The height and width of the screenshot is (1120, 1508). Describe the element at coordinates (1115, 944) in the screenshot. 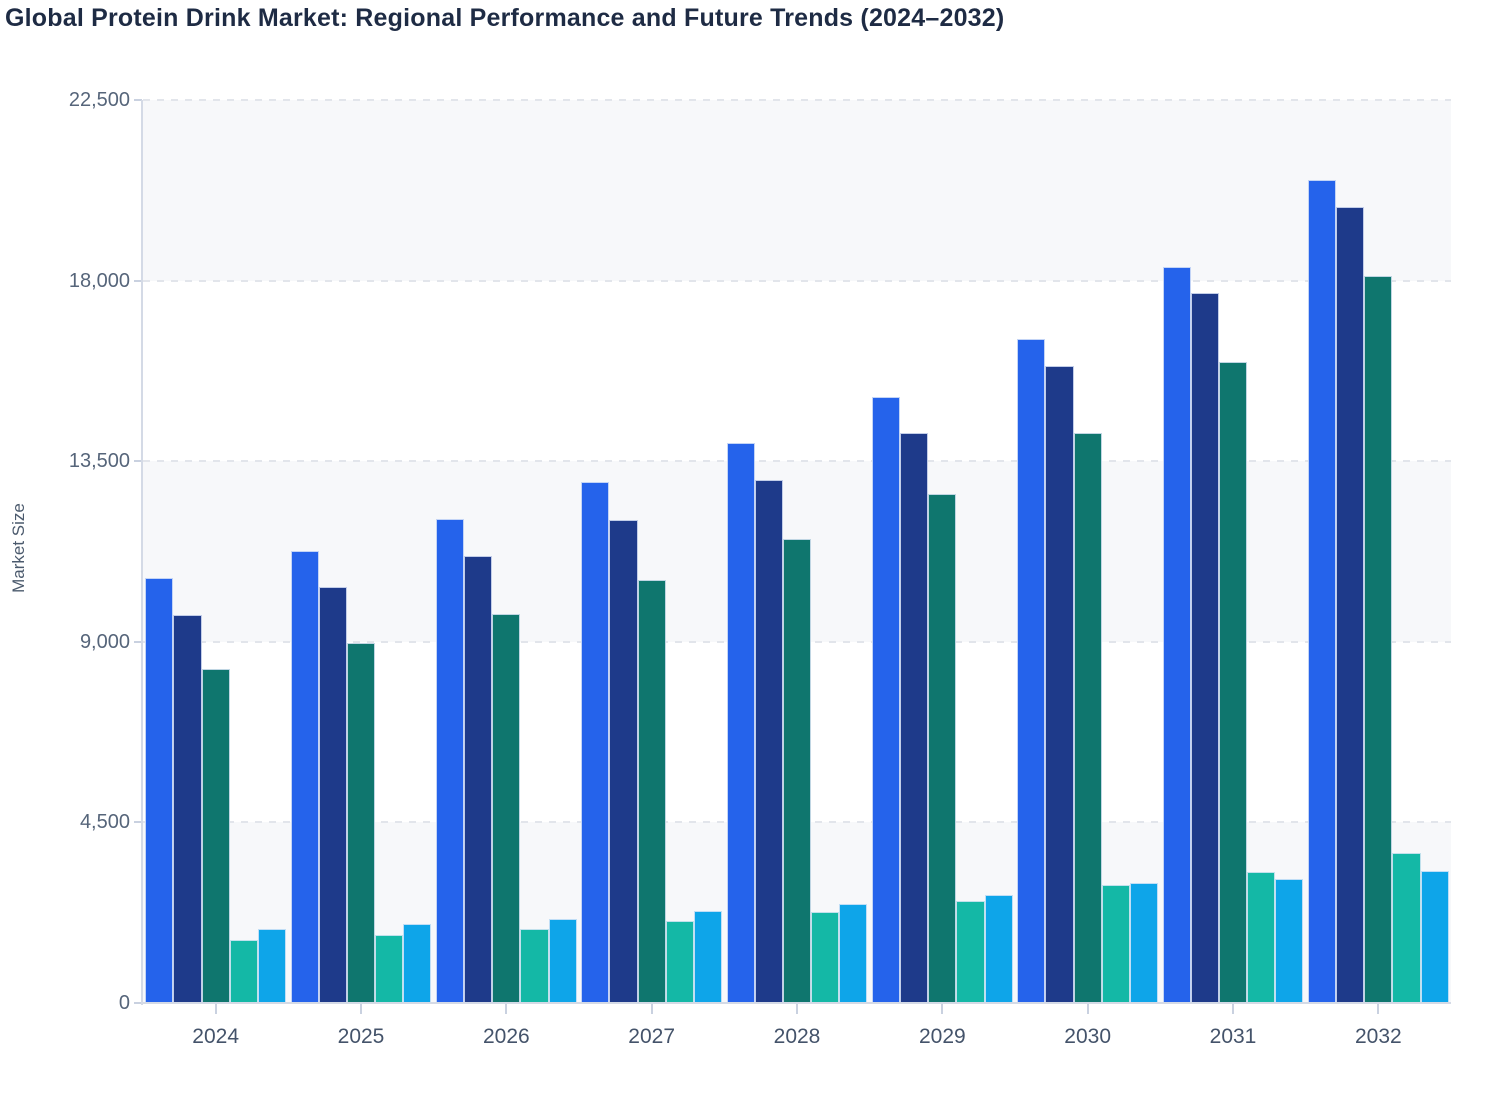

I see `bar-series-turquoise-2030` at that location.